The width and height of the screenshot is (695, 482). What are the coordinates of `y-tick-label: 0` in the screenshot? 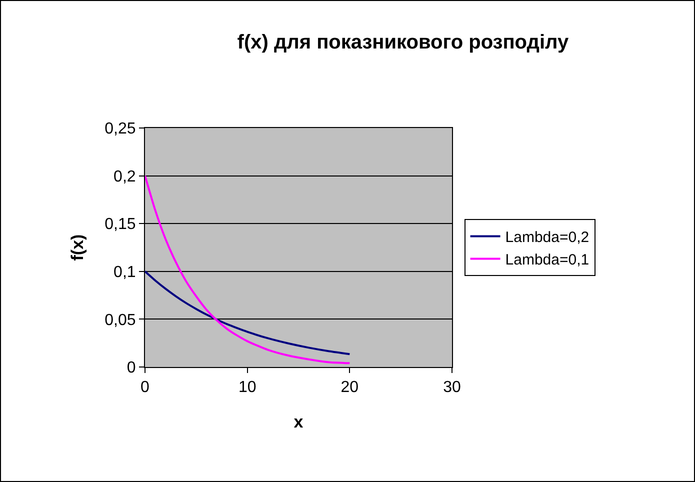 It's located at (131, 368).